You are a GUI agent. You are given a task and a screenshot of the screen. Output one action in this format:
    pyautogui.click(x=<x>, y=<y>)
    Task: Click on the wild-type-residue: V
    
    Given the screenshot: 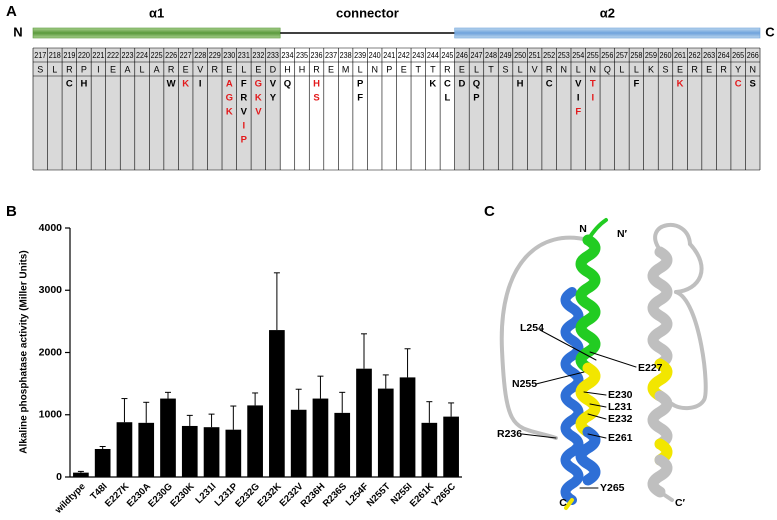 What is the action you would take?
    pyautogui.click(x=535, y=69)
    